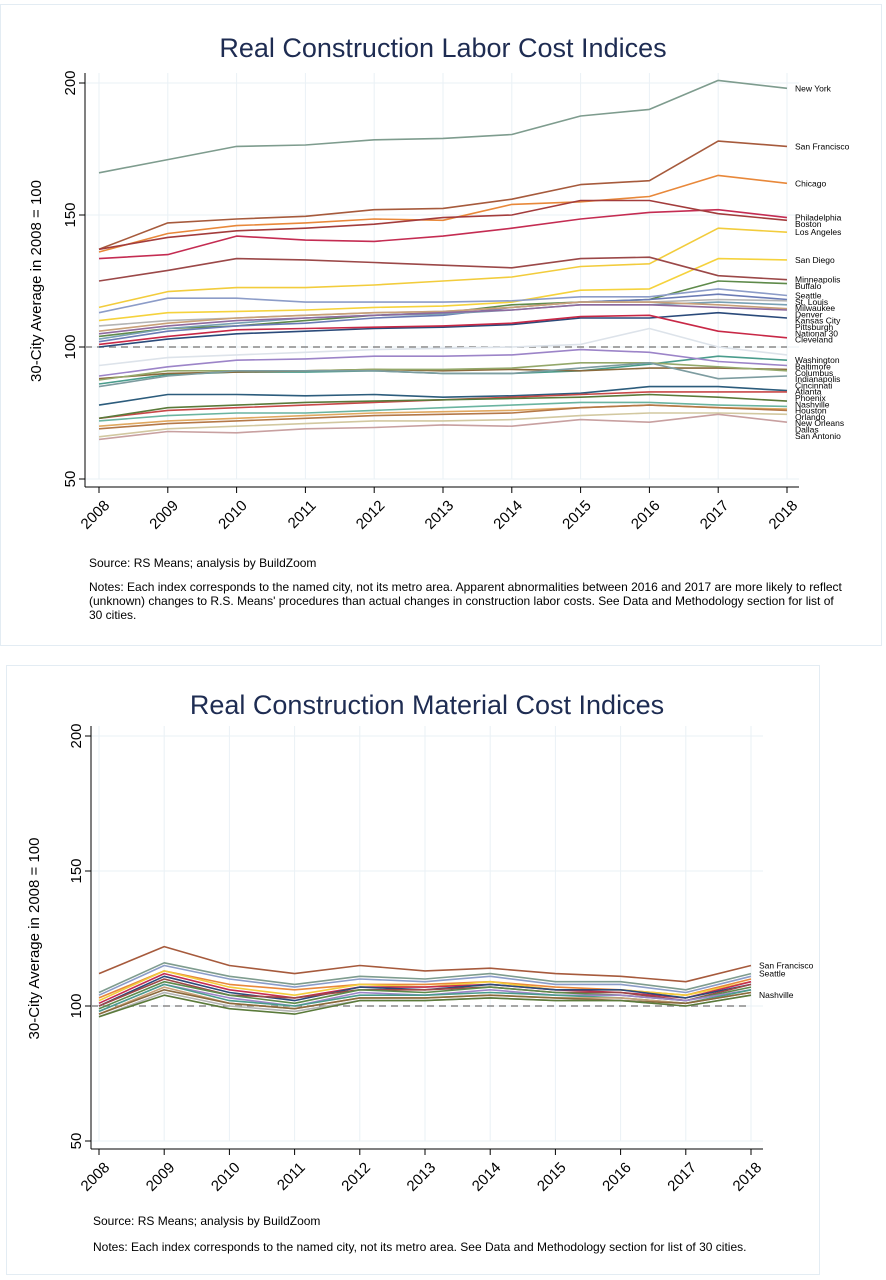 This screenshot has height=1280, width=886. Describe the element at coordinates (808, 224) in the screenshot. I see `end-label-boston: Boston` at that location.